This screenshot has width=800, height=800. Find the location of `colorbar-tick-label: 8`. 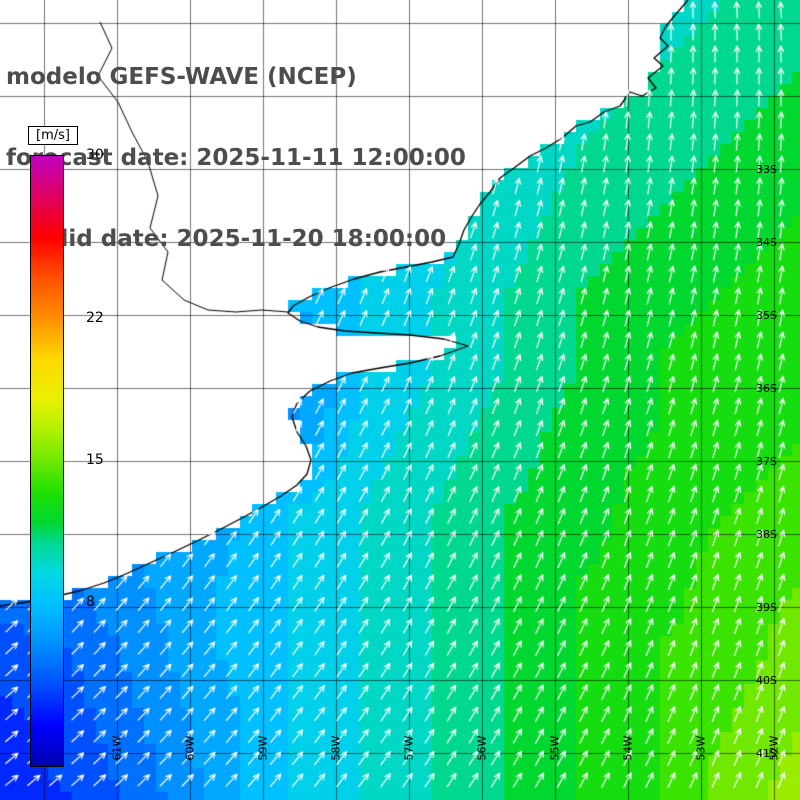

colorbar-tick-label: 8 is located at coordinates (90, 602).